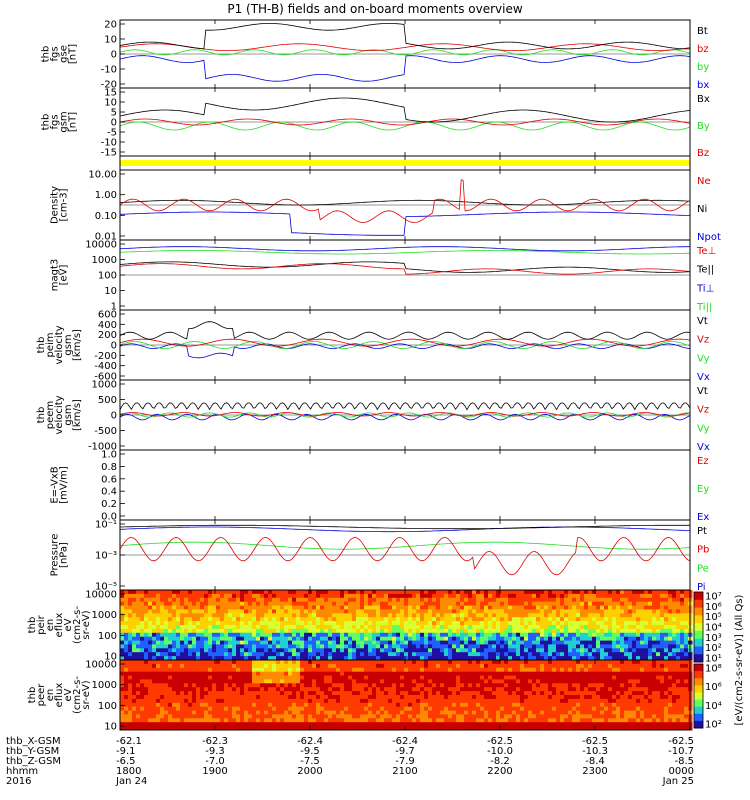 This screenshot has width=750, height=800. I want to click on series-line-black, so click(404, 36).